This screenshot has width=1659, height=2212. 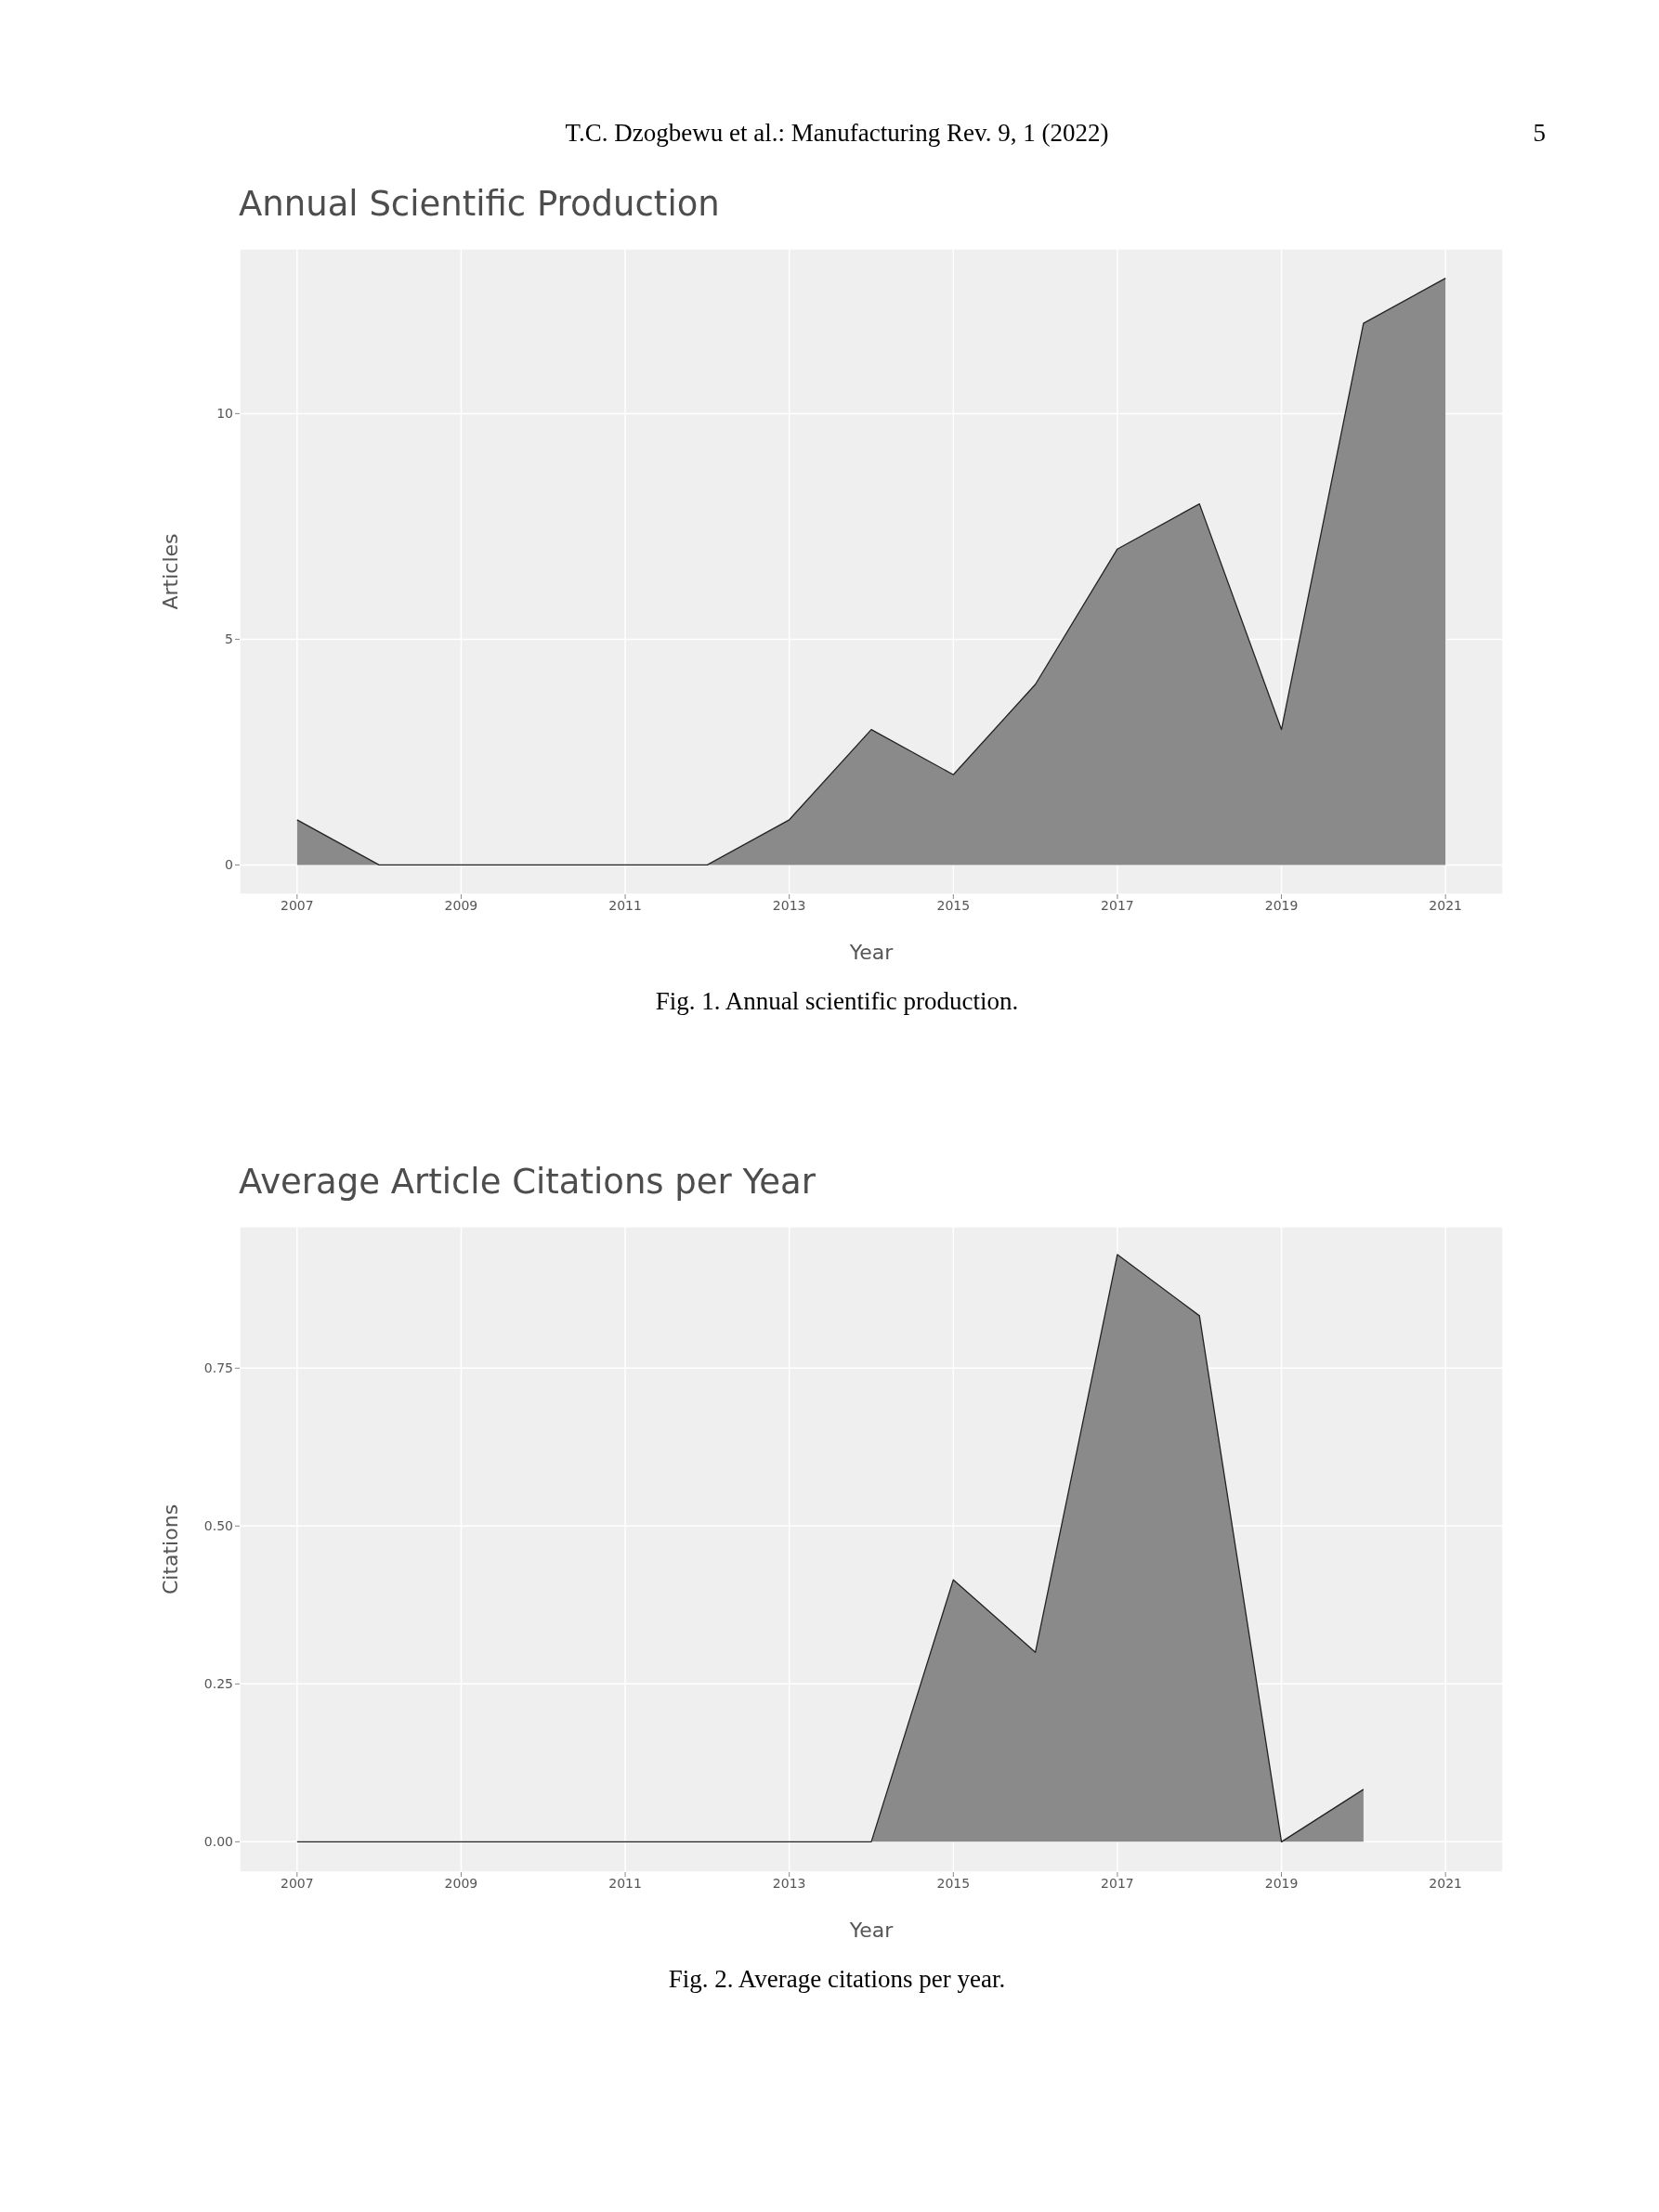 What do you see at coordinates (218, 1368) in the screenshot?
I see `y-tick-label: 0.75` at bounding box center [218, 1368].